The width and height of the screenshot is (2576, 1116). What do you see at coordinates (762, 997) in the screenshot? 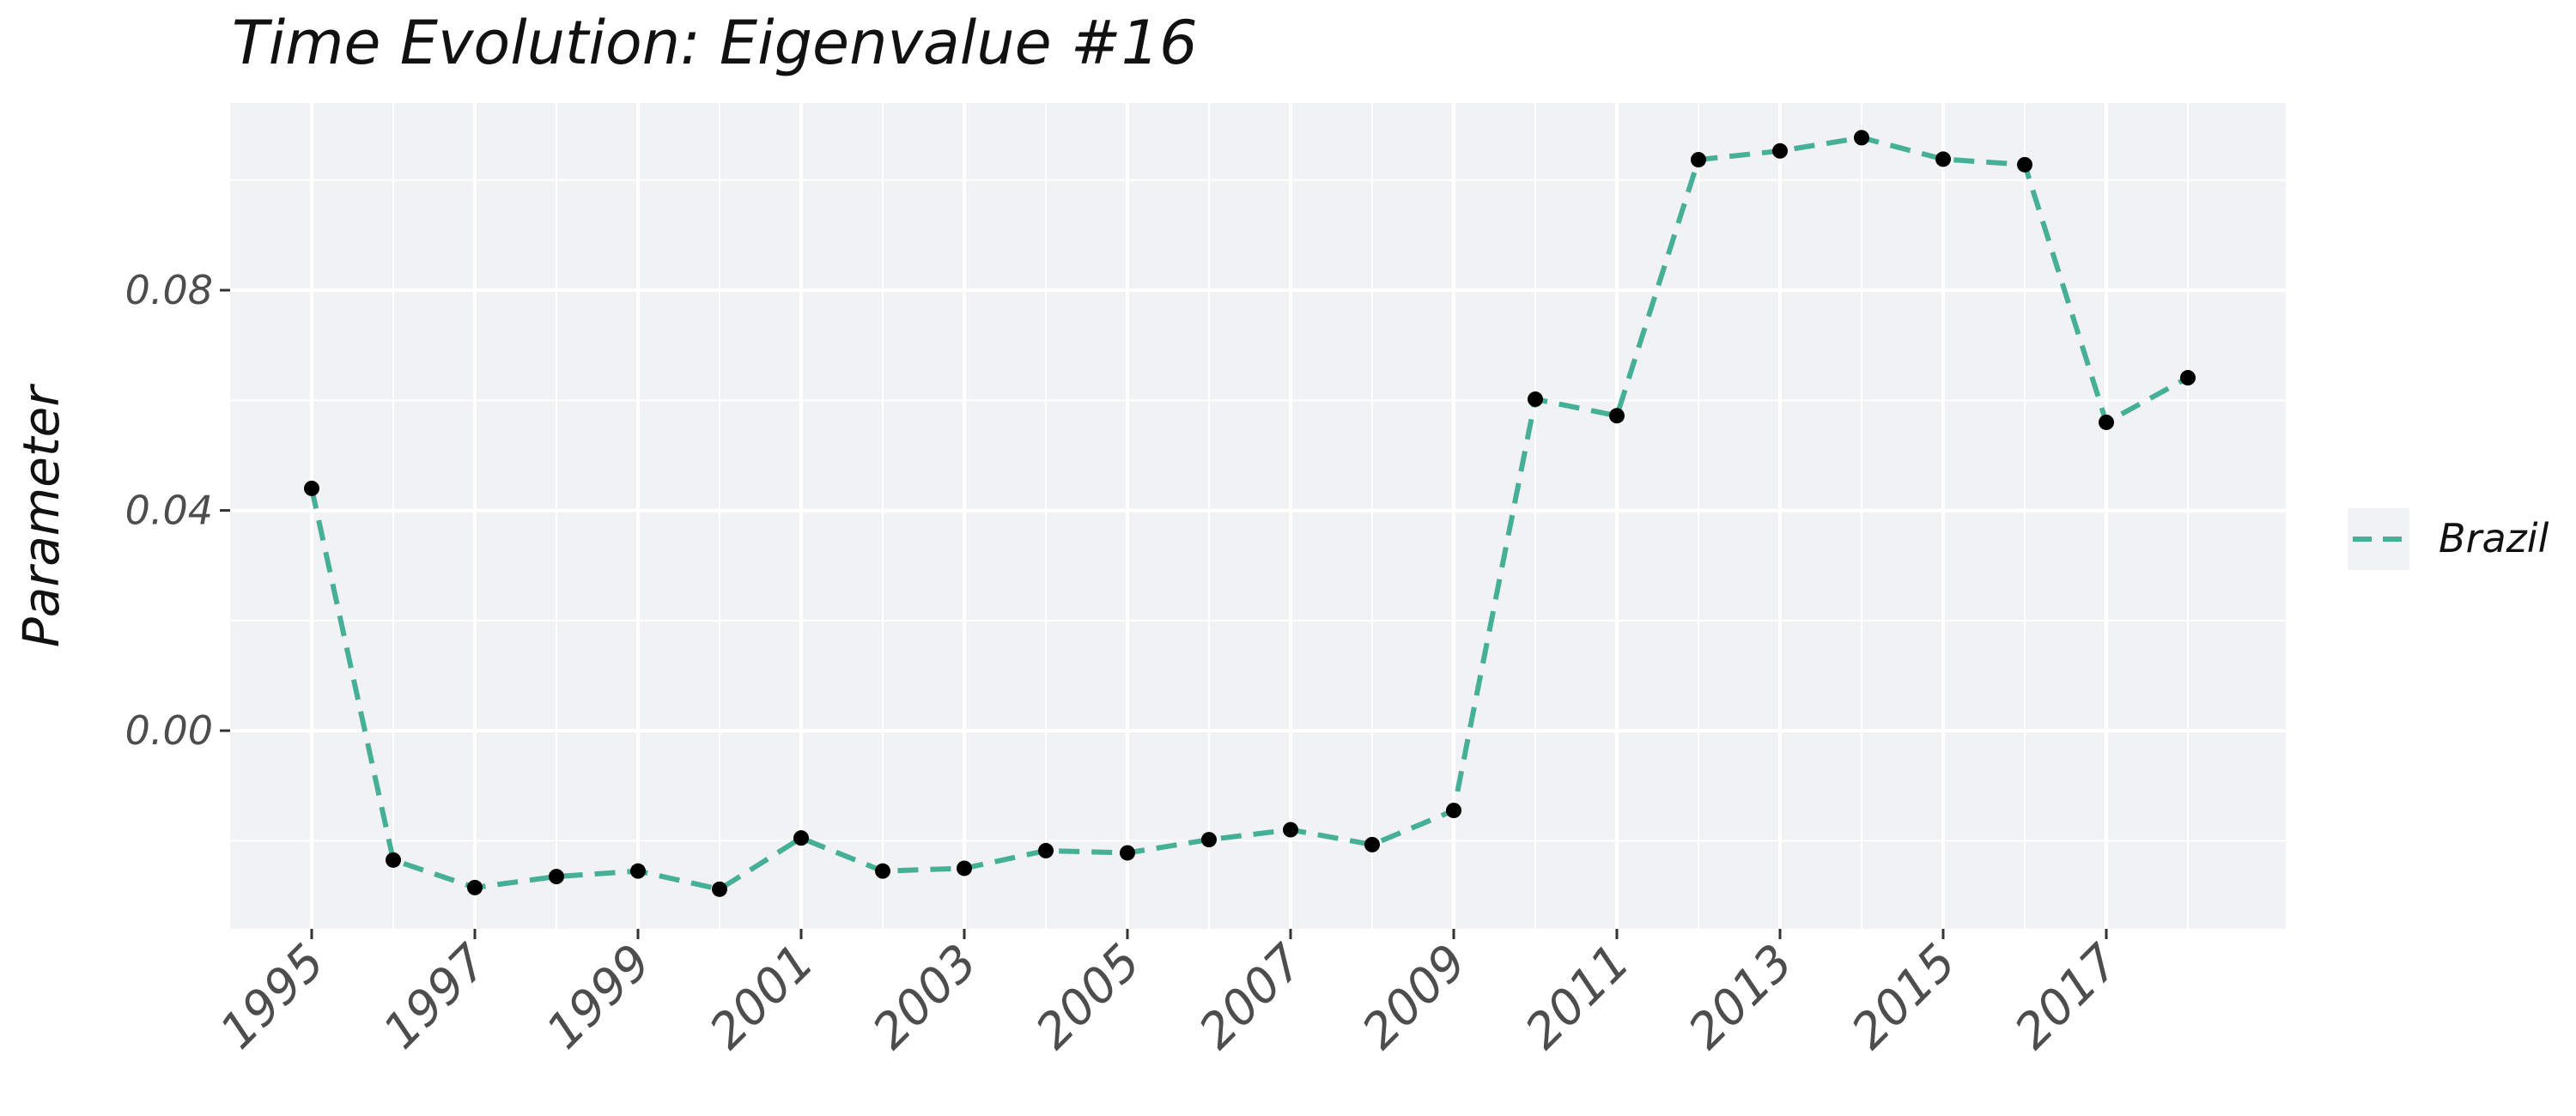
I see `x-tick-label: 2001` at bounding box center [762, 997].